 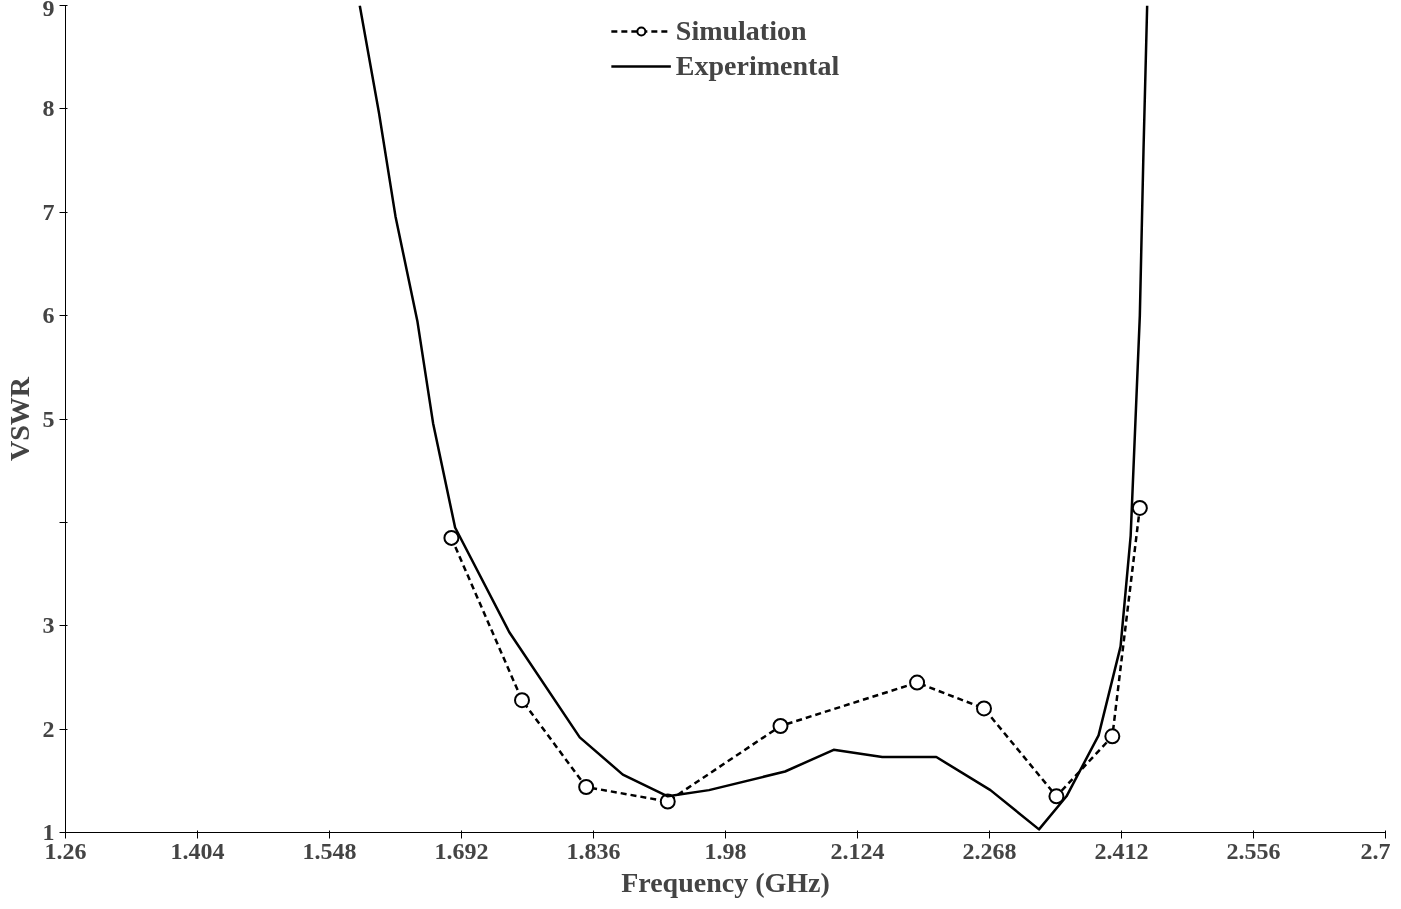 I want to click on x-tick-label: 1.836, so click(x=593, y=850).